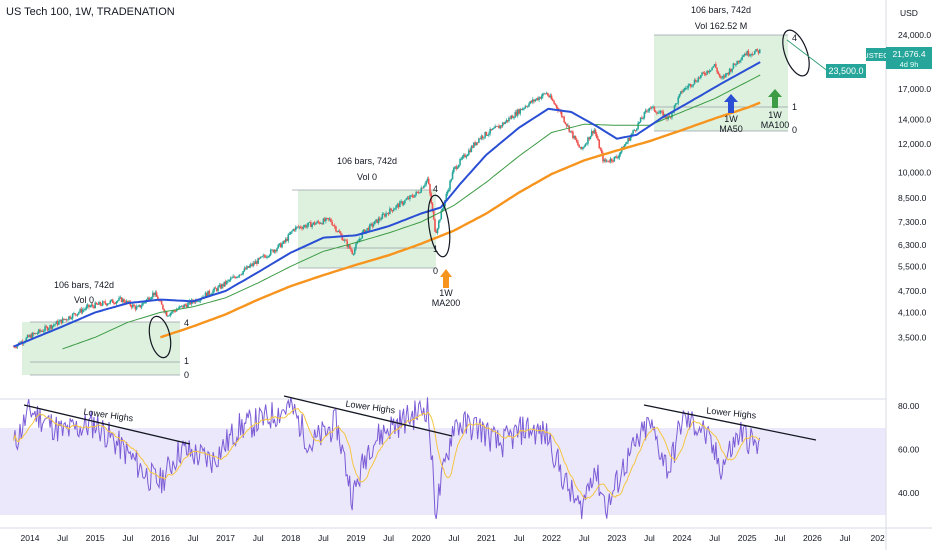 The image size is (932, 550). What do you see at coordinates (876, 54) in the screenshot?
I see `current-price-tag` at bounding box center [876, 54].